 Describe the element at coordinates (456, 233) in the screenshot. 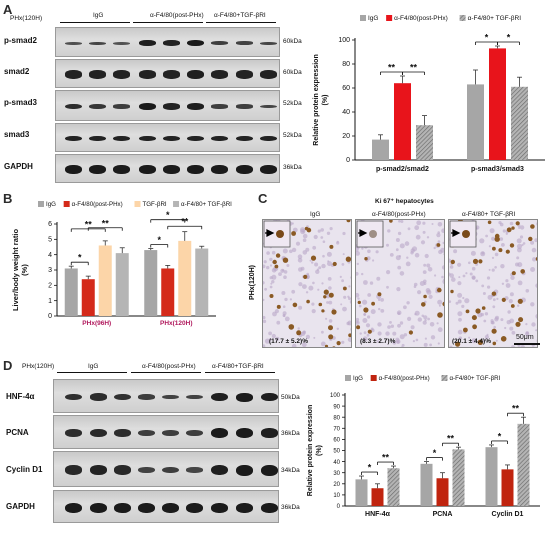

I see `arrow-icon` at that location.